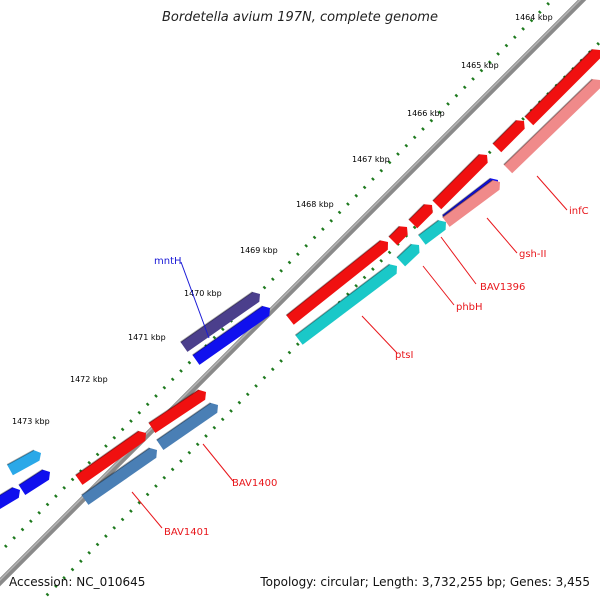 The image size is (600, 600). What do you see at coordinates (259, 250) in the screenshot?
I see `tick-label: 1469 kbp` at bounding box center [259, 250].